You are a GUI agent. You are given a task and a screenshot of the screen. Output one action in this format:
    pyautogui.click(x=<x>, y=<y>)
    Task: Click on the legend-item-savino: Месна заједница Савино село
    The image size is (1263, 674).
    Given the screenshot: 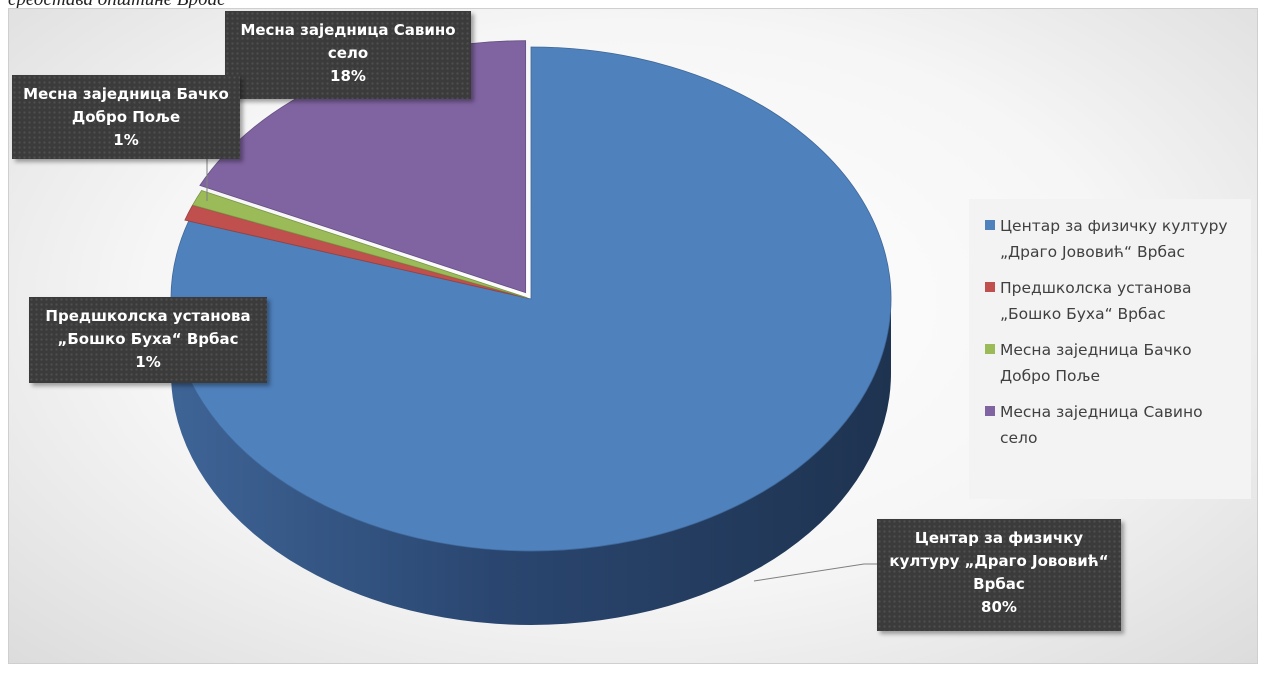 What is the action you would take?
    pyautogui.click(x=1113, y=425)
    